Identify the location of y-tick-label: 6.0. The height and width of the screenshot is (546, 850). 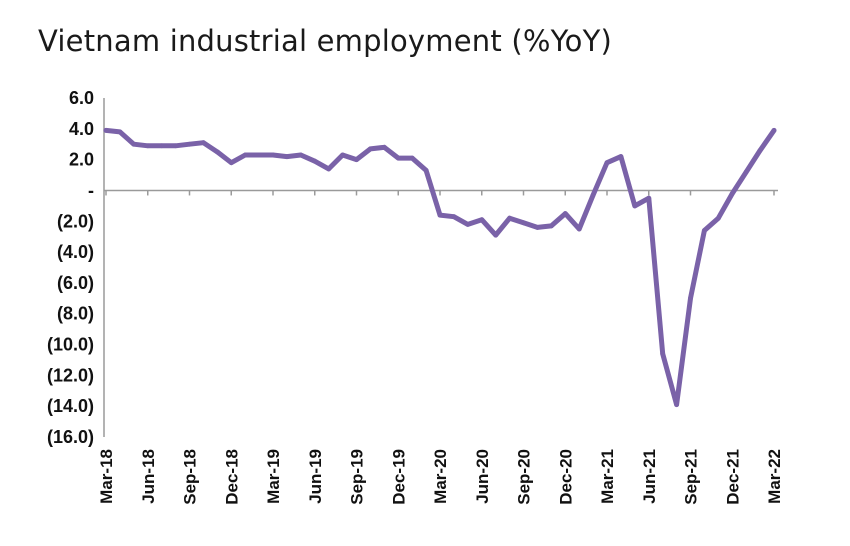
(81, 98).